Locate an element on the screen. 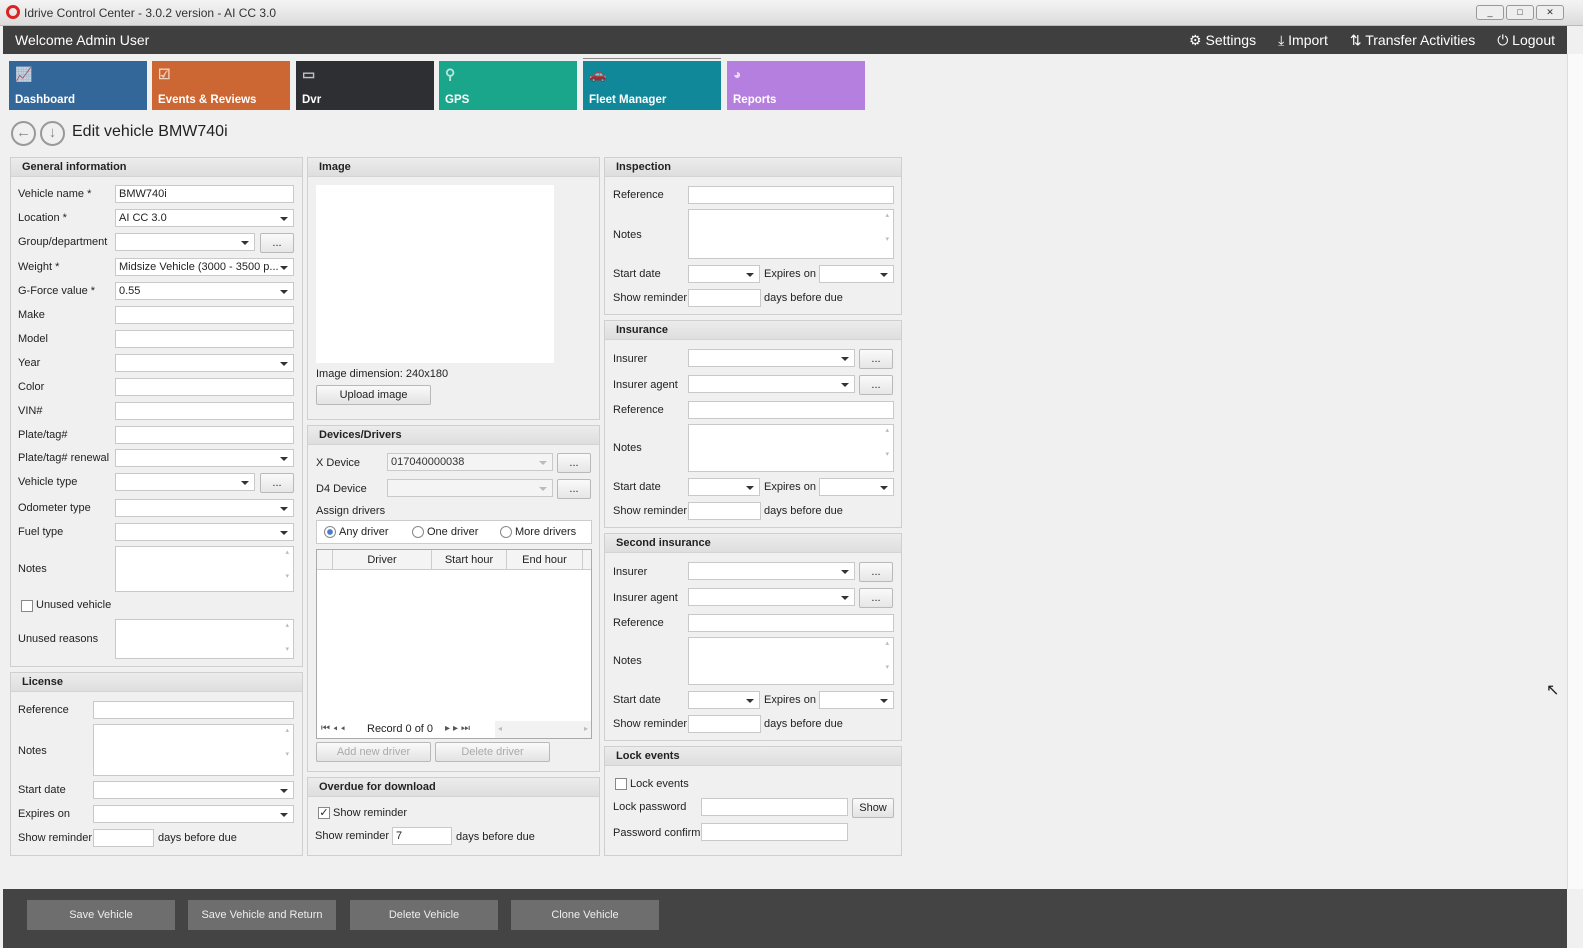  second-insurance-notes-textarea is located at coordinates (791, 661).